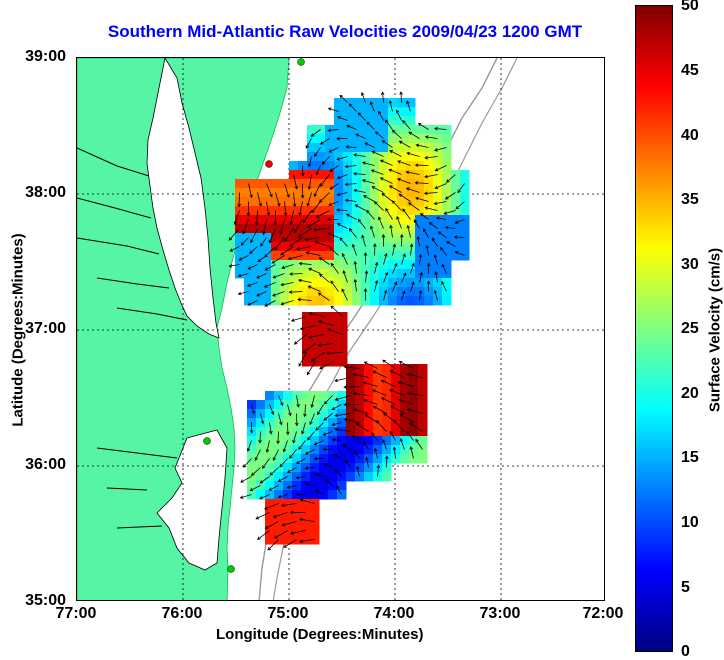  Describe the element at coordinates (76, 613) in the screenshot. I see `x-tick-label: 77:00` at that location.